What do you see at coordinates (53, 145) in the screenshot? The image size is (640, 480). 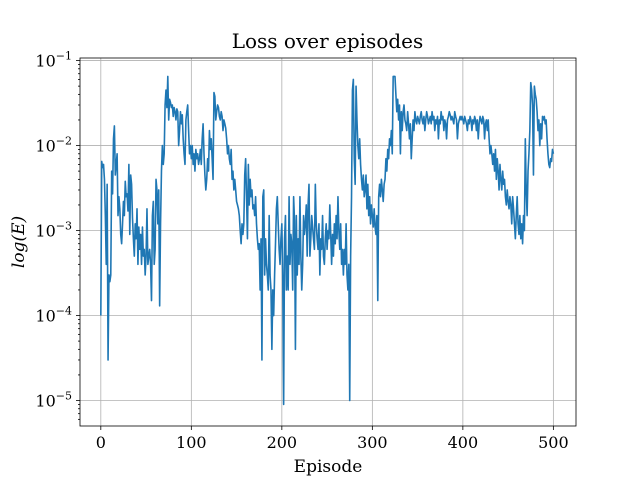 I see `y-tick-label: 10⁻²` at bounding box center [53, 145].